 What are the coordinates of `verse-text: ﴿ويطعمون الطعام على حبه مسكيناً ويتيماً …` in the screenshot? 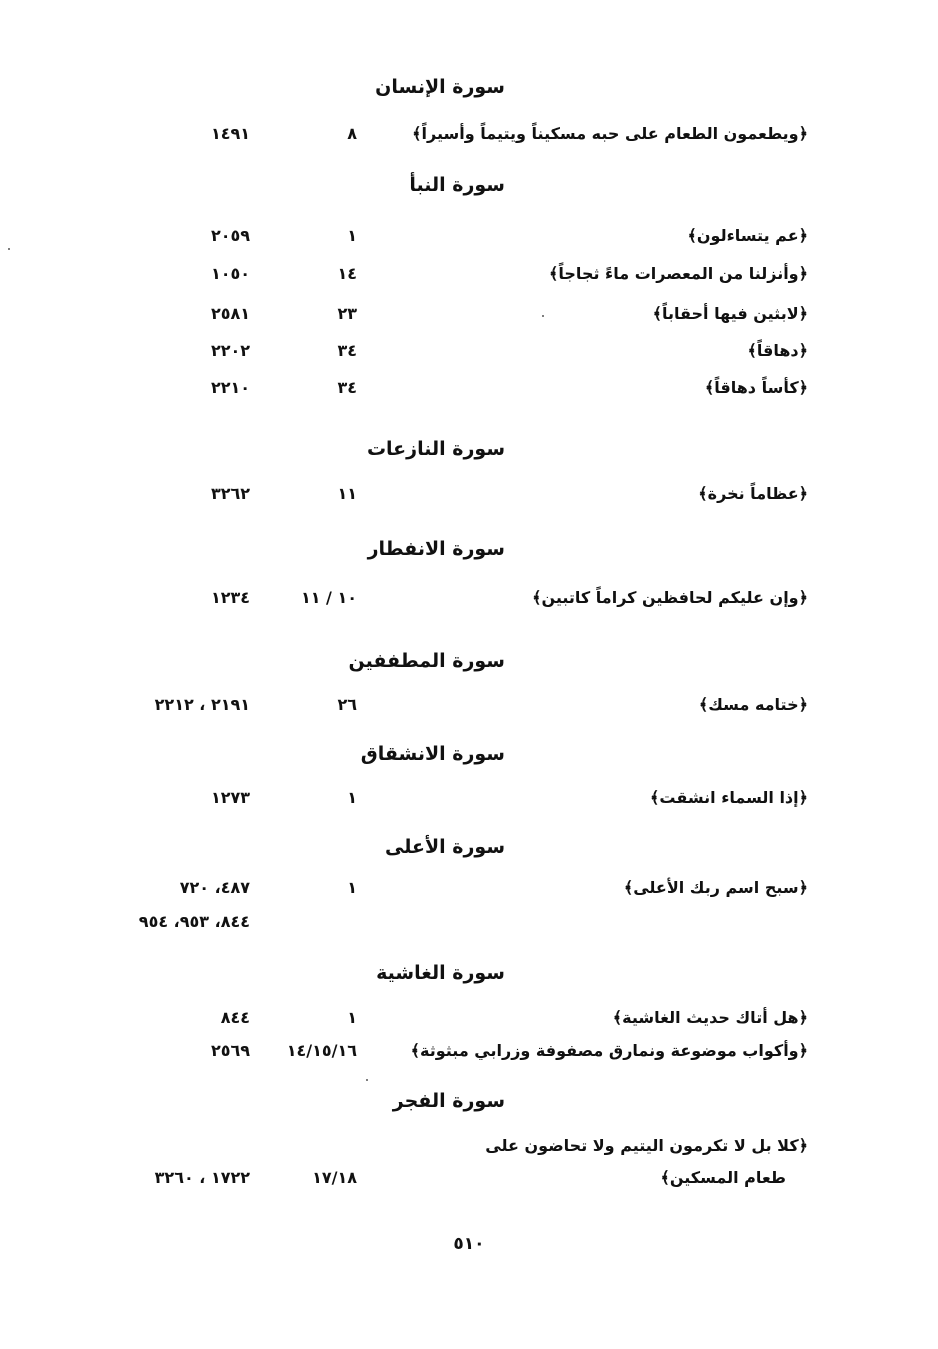 It's located at (610, 133).